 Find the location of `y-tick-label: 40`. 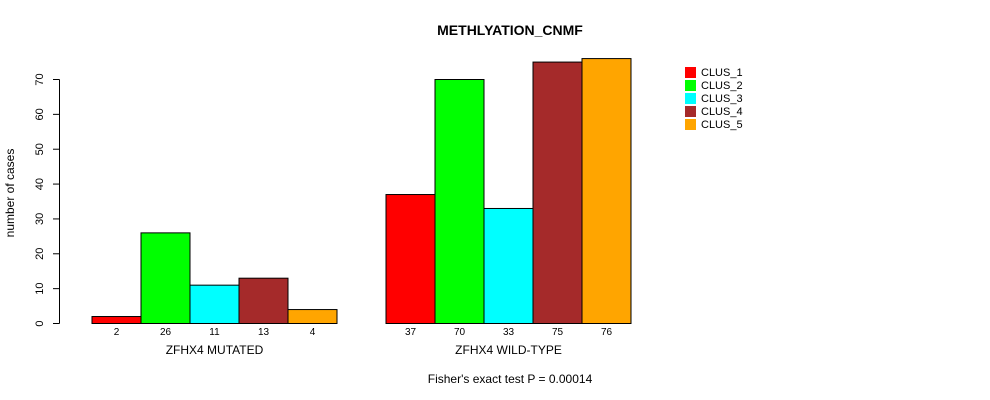

y-tick-label: 40 is located at coordinates (40, 184).